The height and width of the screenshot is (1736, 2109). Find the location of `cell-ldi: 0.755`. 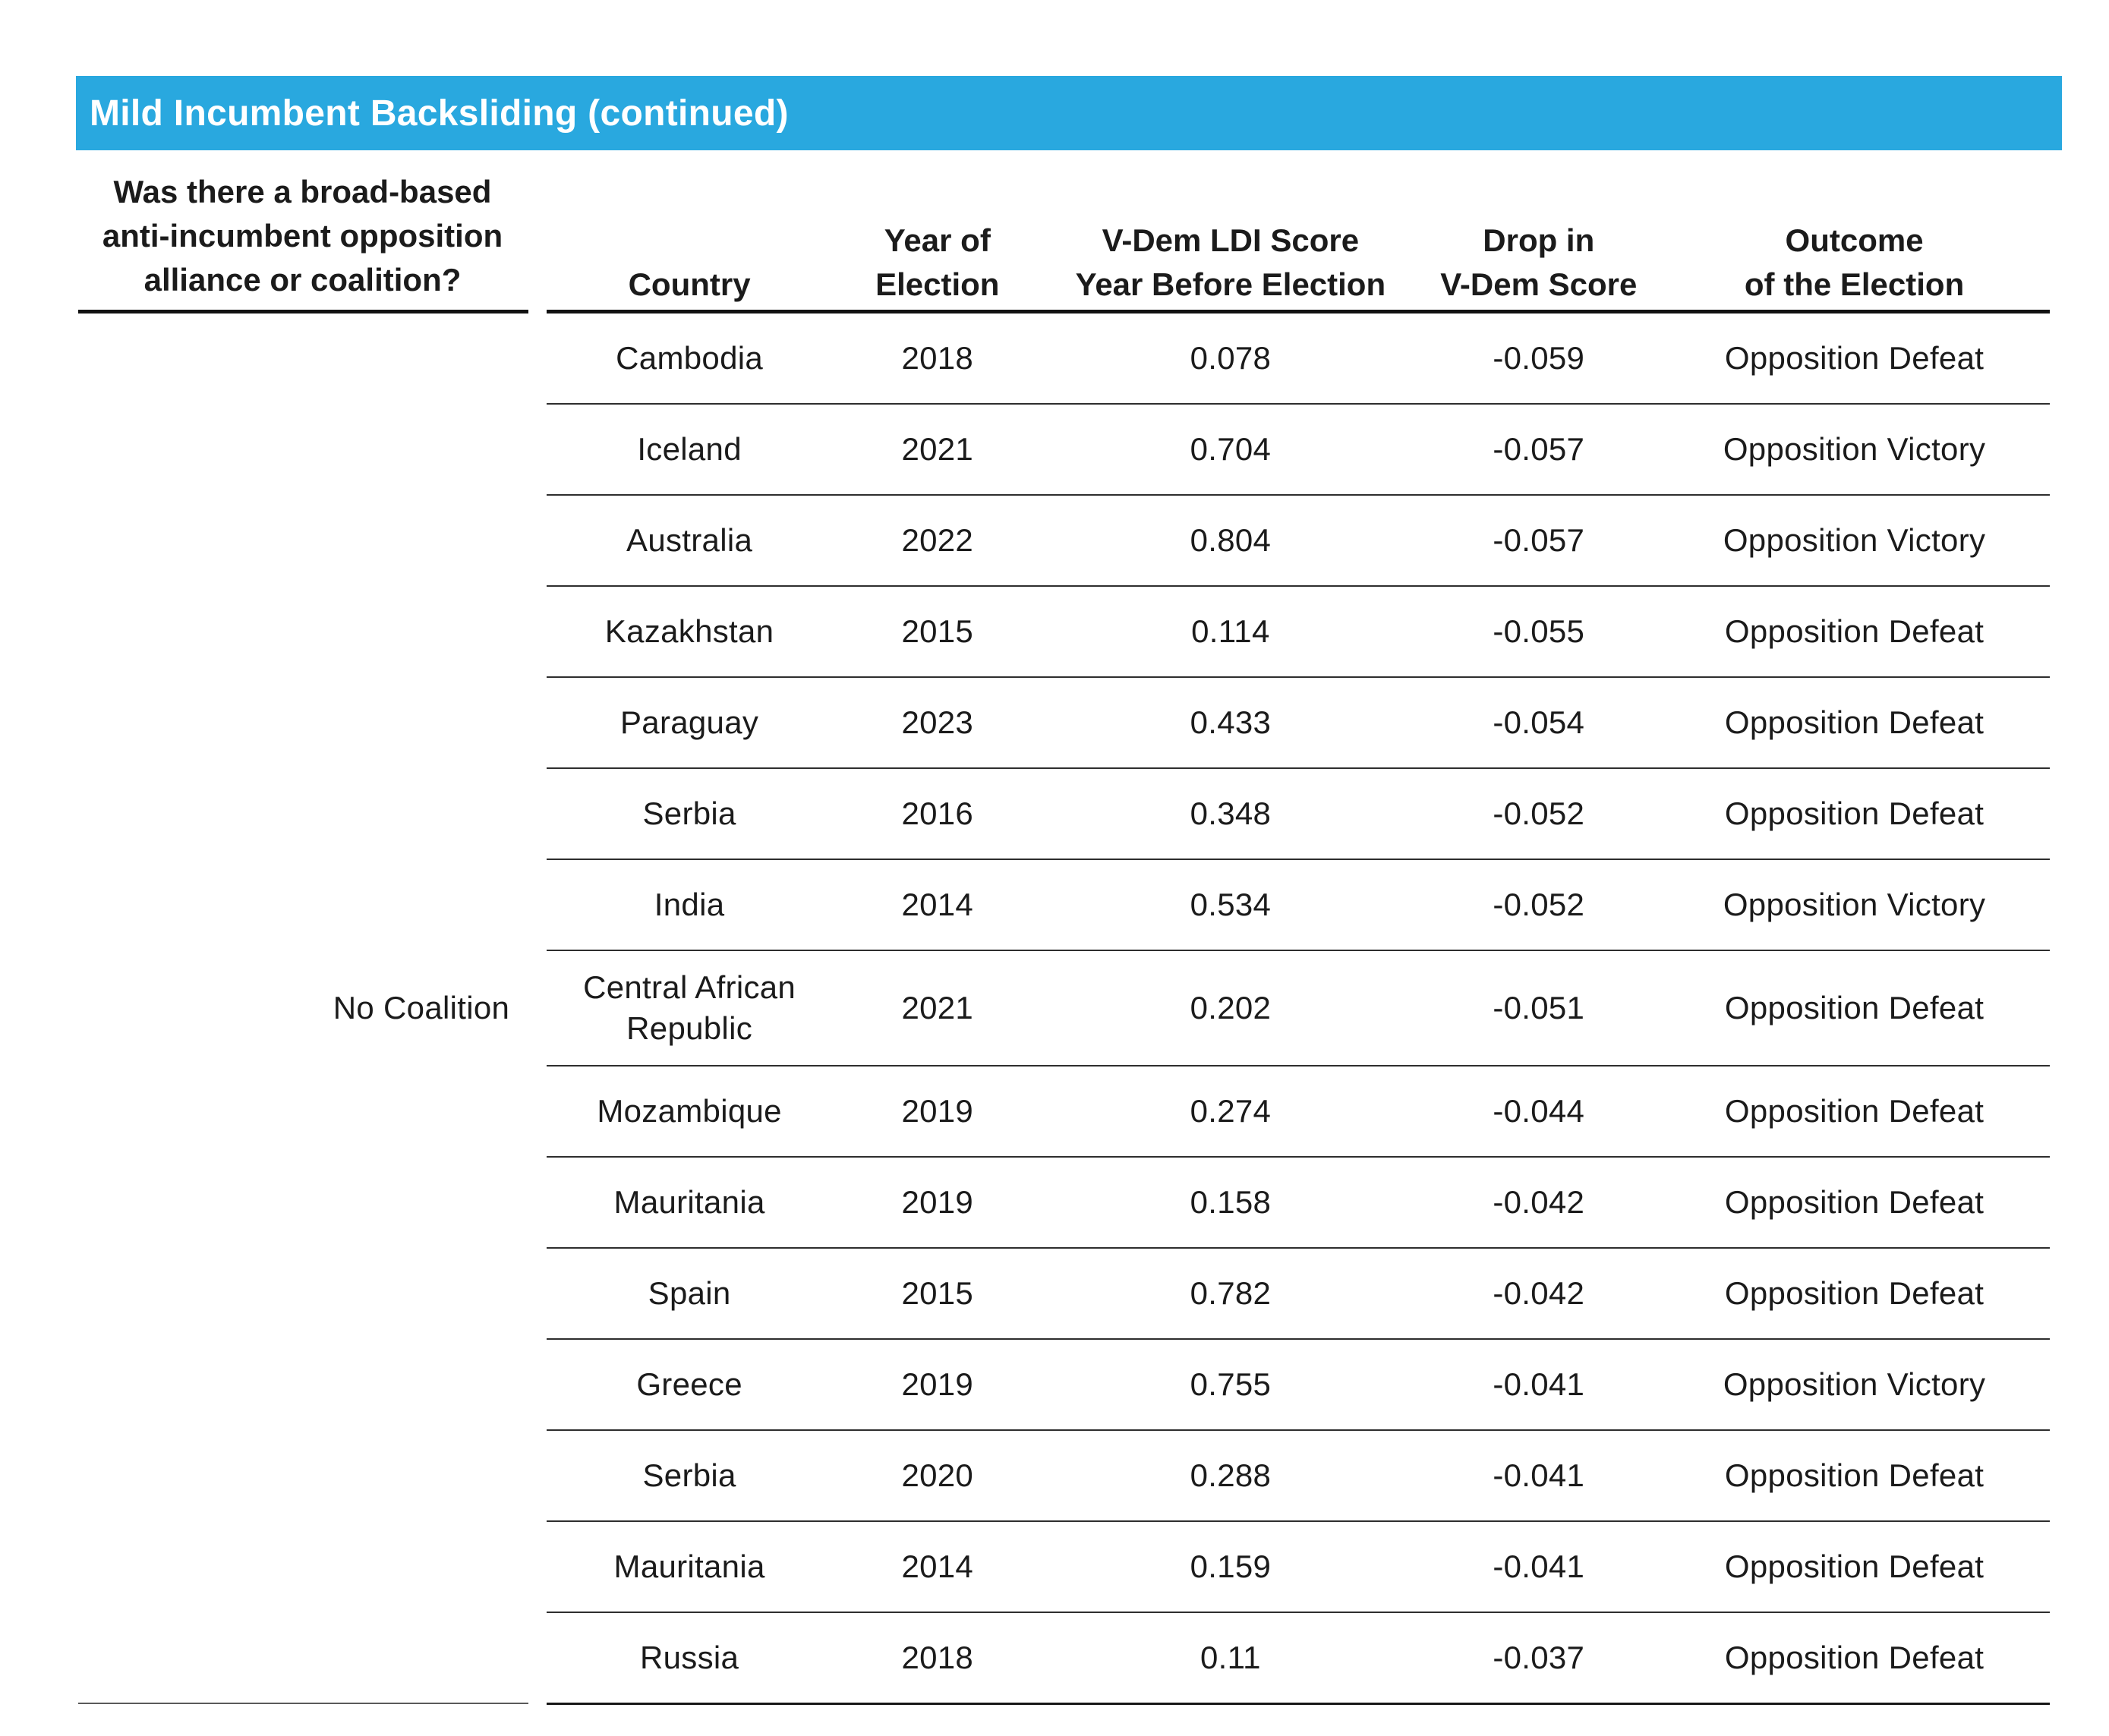

cell-ldi: 0.755 is located at coordinates (1231, 1384).